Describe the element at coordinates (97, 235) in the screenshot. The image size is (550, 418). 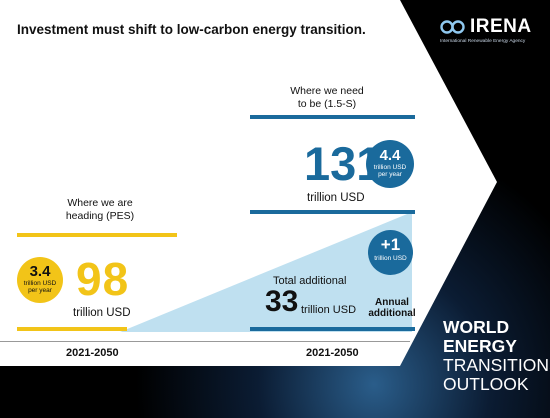
I see `pes-top-rule` at that location.